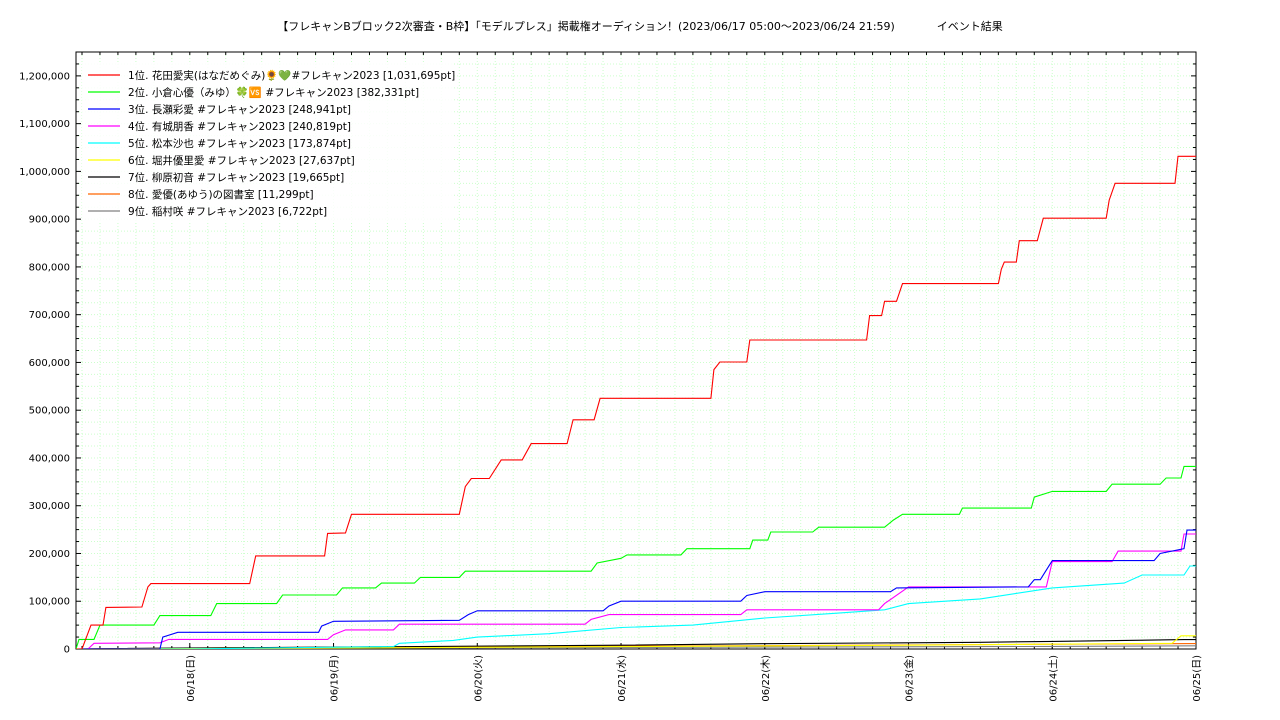 This screenshot has height=720, width=1280. What do you see at coordinates (49, 554) in the screenshot?
I see `y-tick-label: 200,000` at bounding box center [49, 554].